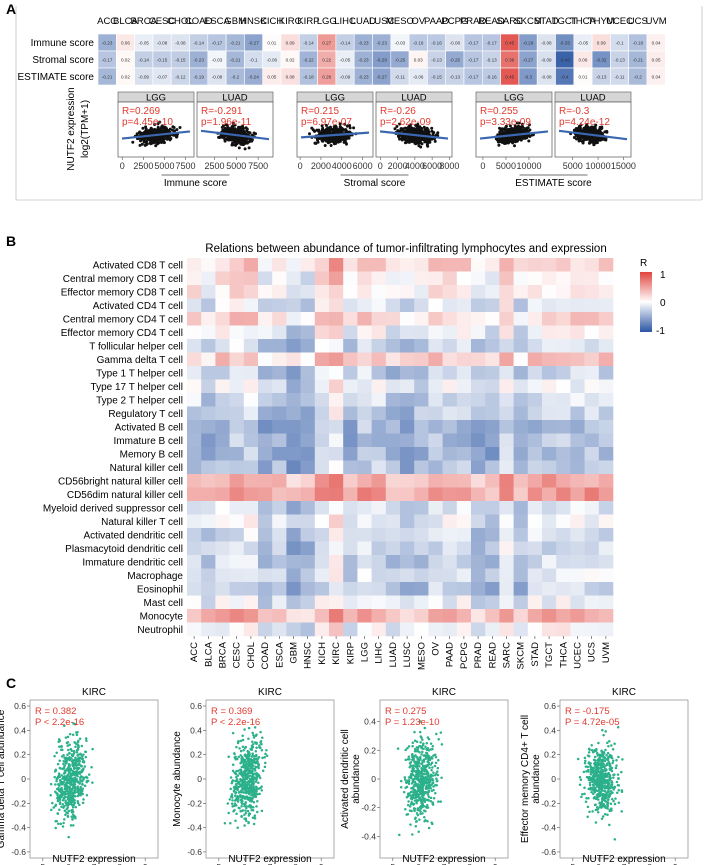 The image size is (708, 865). Describe the element at coordinates (194, 852) in the screenshot. I see `y-tick-label: -0.6` at that location.